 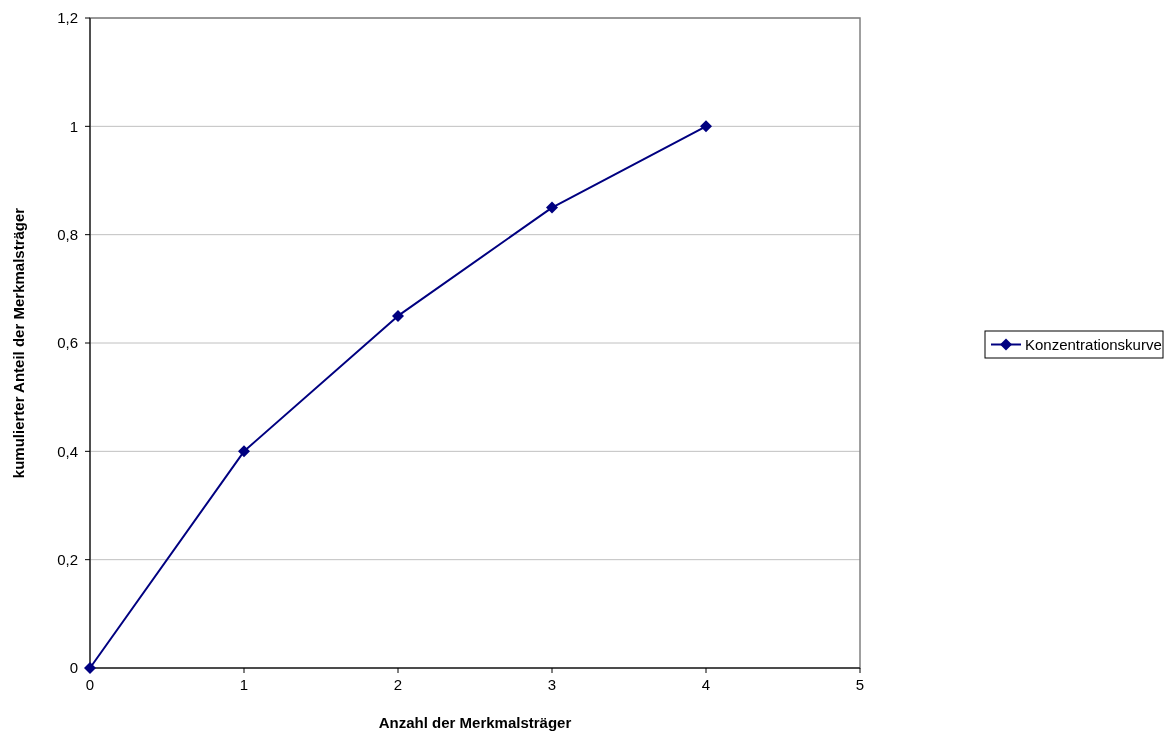 What do you see at coordinates (67, 559) in the screenshot?
I see `y-tick-label: 0,2` at bounding box center [67, 559].